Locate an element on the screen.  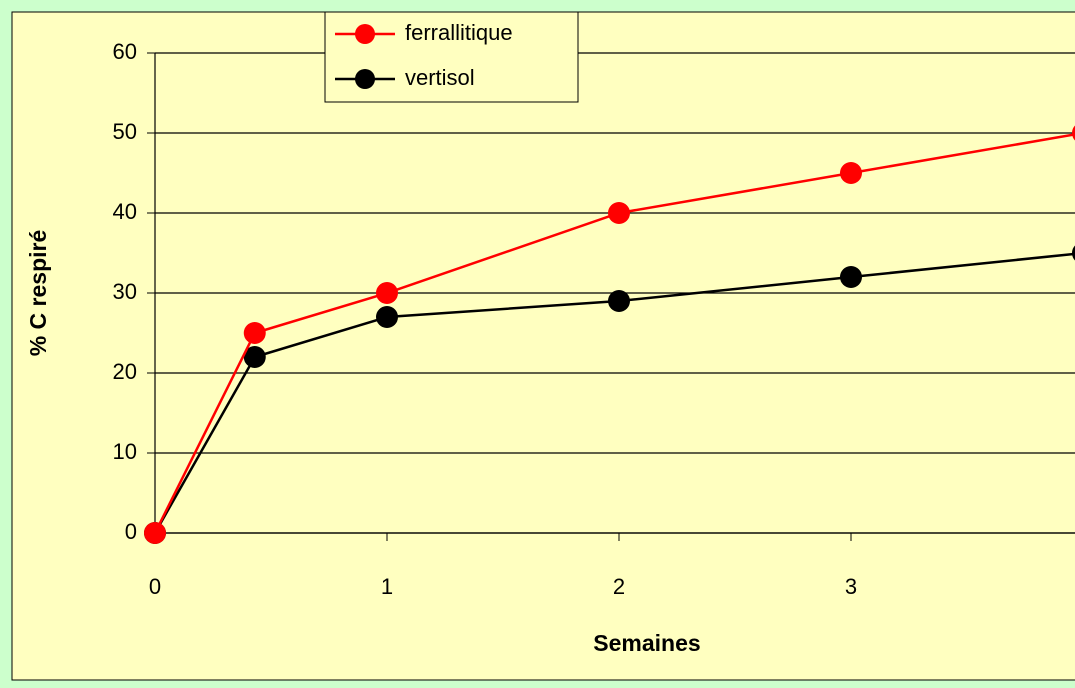
y-tick-label: 60 is located at coordinates (125, 51).